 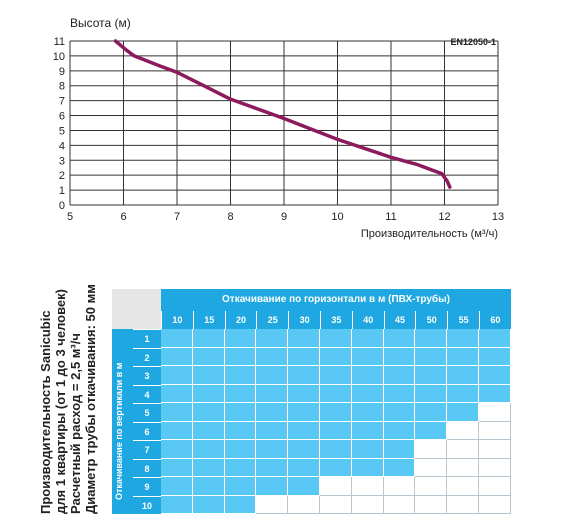 I want to click on row-header: 9, so click(x=147, y=486).